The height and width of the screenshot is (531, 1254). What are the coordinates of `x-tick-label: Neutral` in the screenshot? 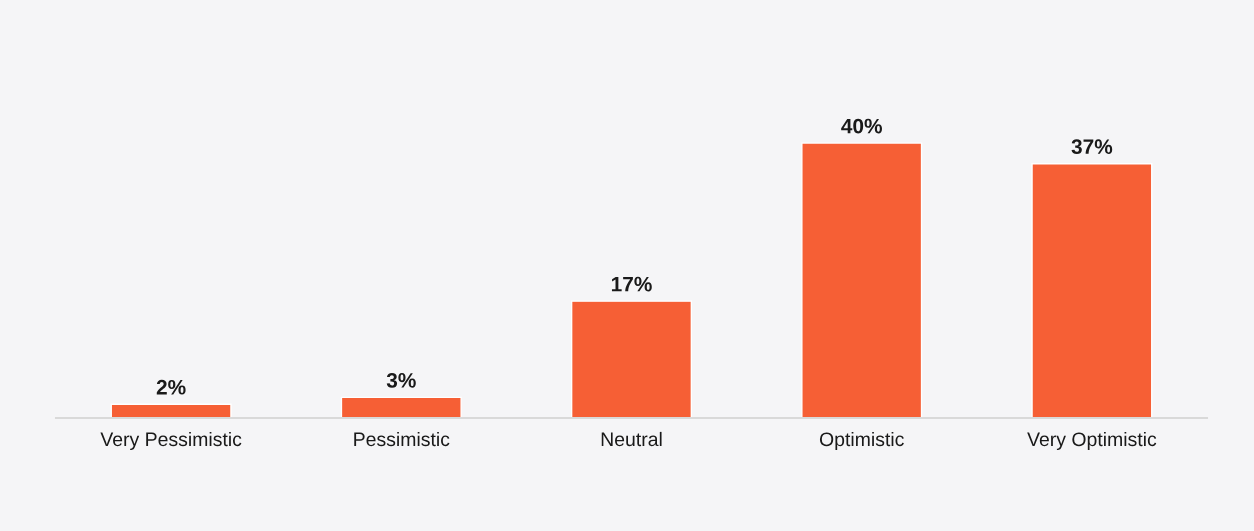 It's located at (631, 439).